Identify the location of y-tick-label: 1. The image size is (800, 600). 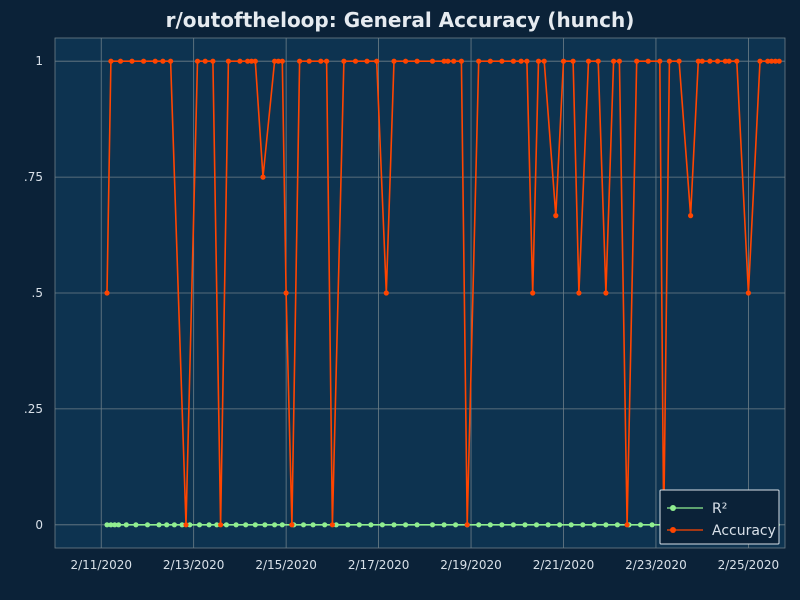
(39, 61).